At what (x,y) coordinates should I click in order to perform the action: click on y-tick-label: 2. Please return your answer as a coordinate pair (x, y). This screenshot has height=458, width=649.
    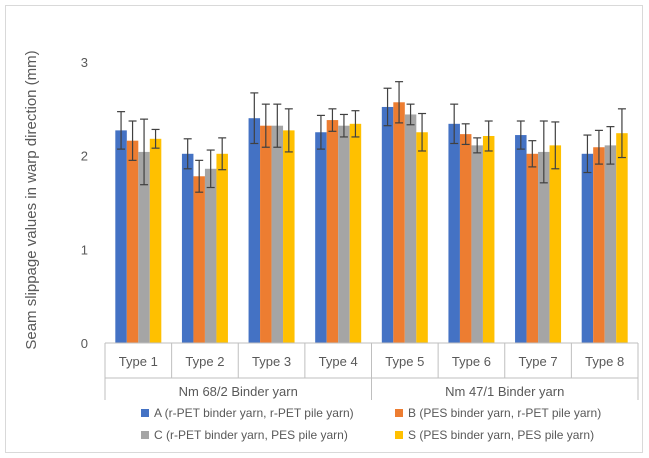
    Looking at the image, I should click on (84, 156).